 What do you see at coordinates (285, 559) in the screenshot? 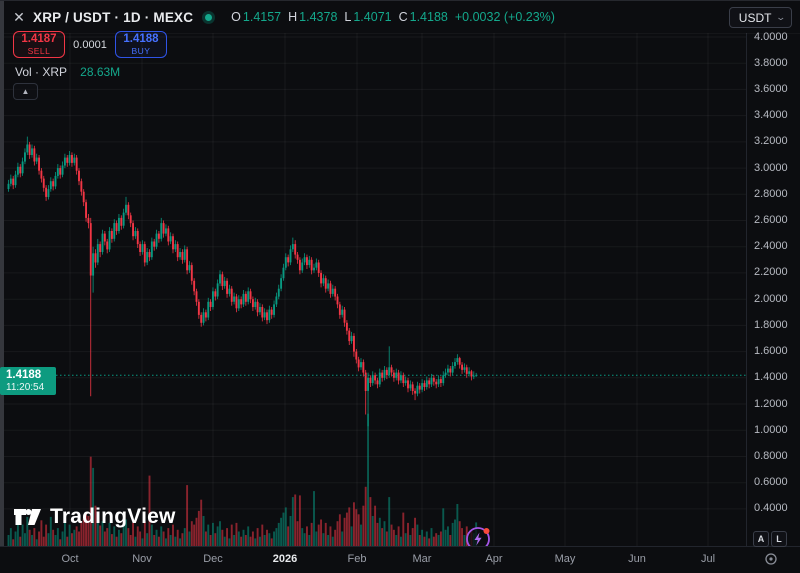
I see `month-tick-label: 2026` at bounding box center [285, 559].